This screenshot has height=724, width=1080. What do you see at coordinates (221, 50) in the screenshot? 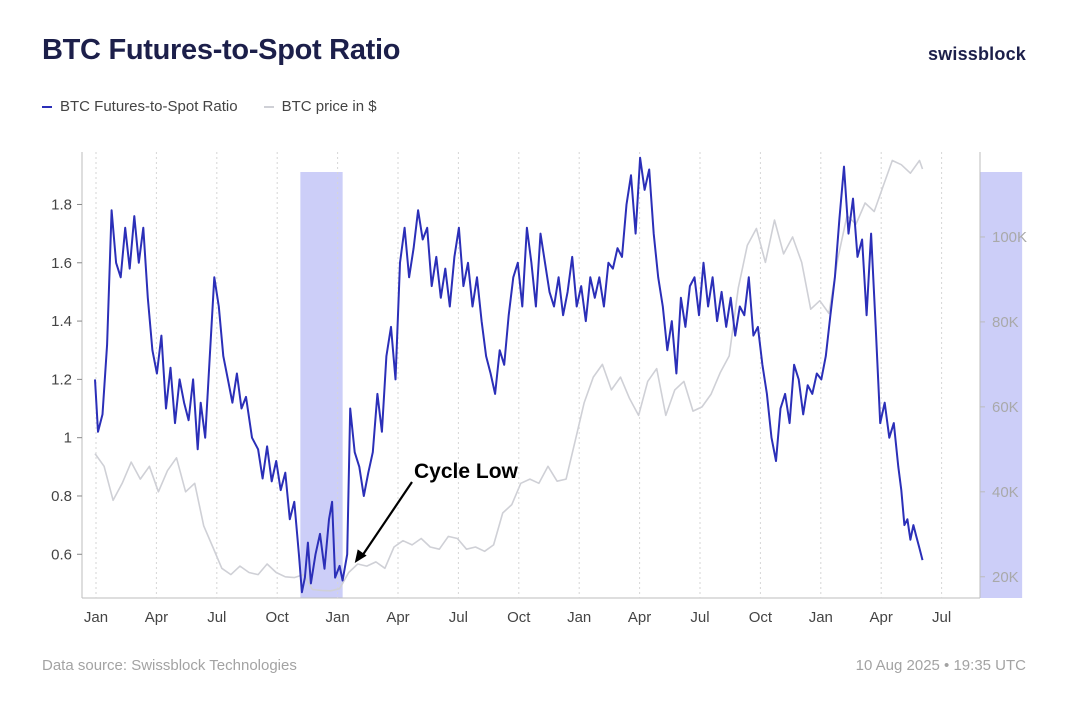
I see `chart-title: BTC Futures-to-Spot Ratio` at bounding box center [221, 50].